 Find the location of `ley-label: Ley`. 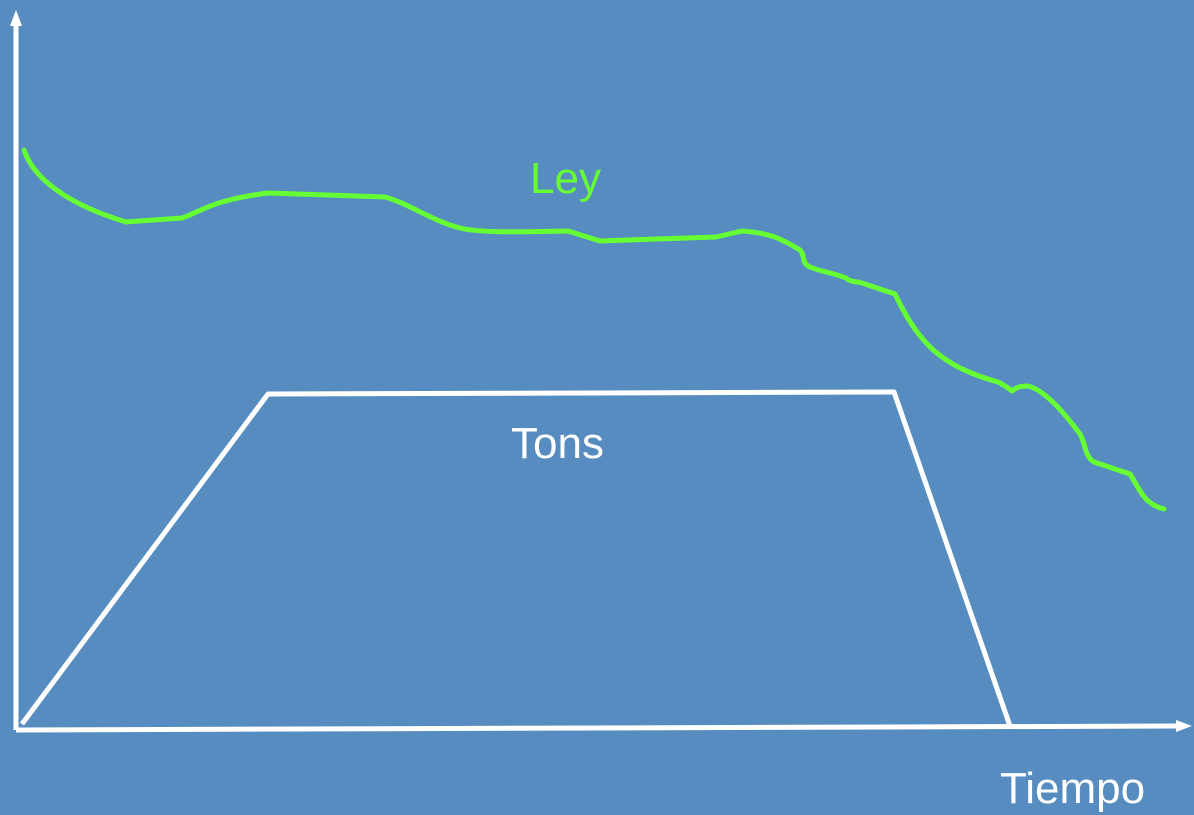

ley-label: Ley is located at coordinates (565, 178).